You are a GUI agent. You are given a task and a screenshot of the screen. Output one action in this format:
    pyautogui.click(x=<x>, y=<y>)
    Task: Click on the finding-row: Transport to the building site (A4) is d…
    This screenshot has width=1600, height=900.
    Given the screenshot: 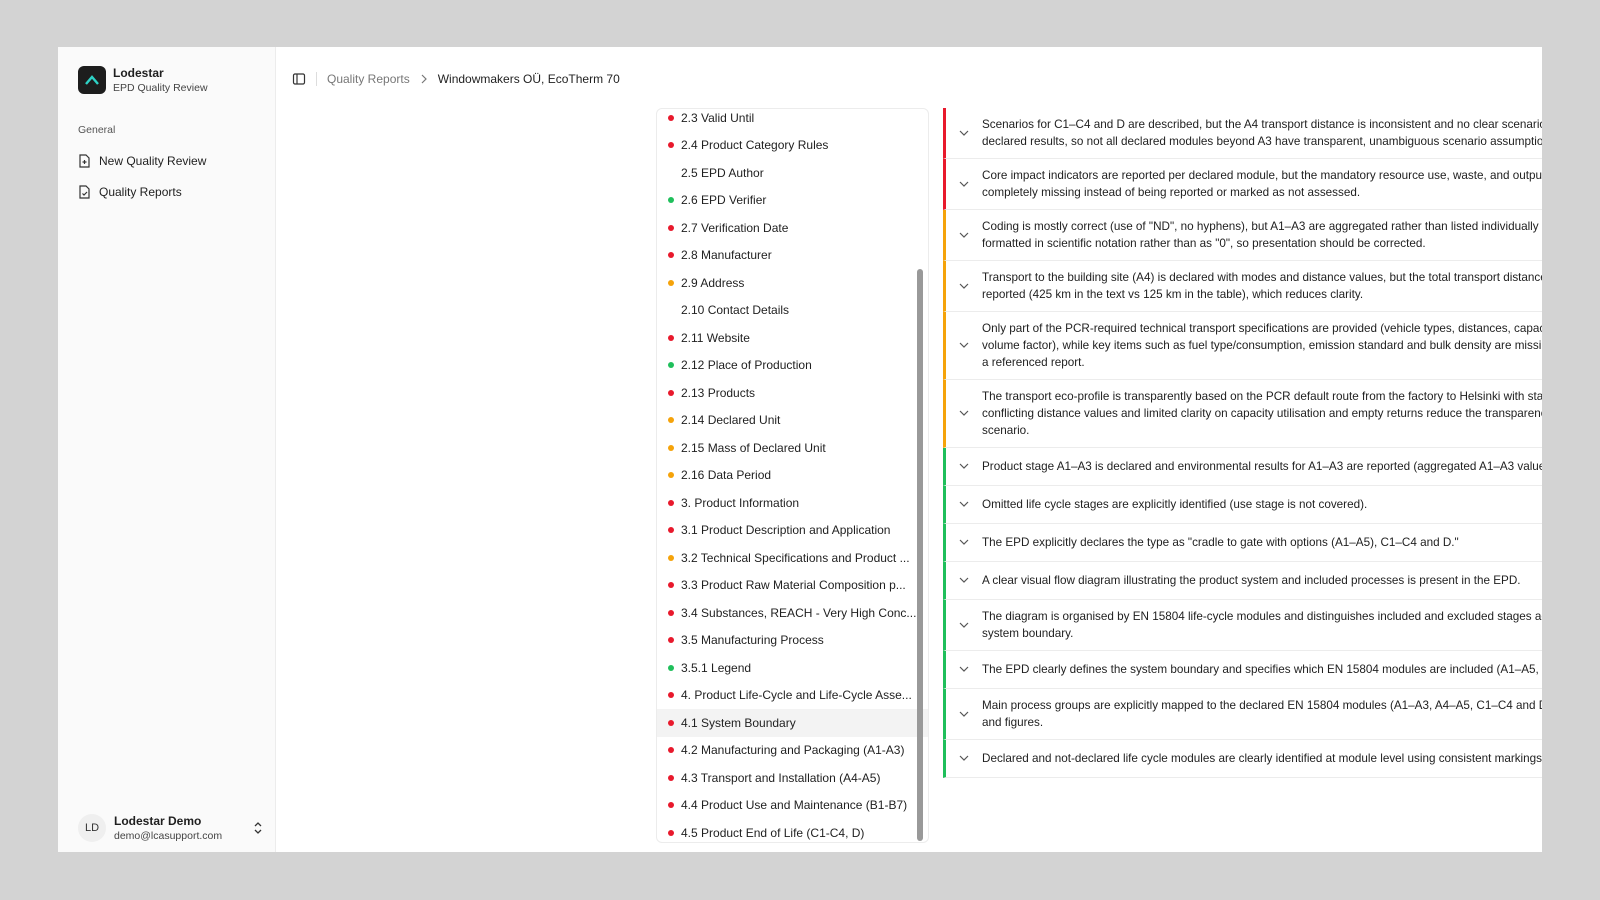 What is the action you would take?
    pyautogui.click(x=1242, y=286)
    